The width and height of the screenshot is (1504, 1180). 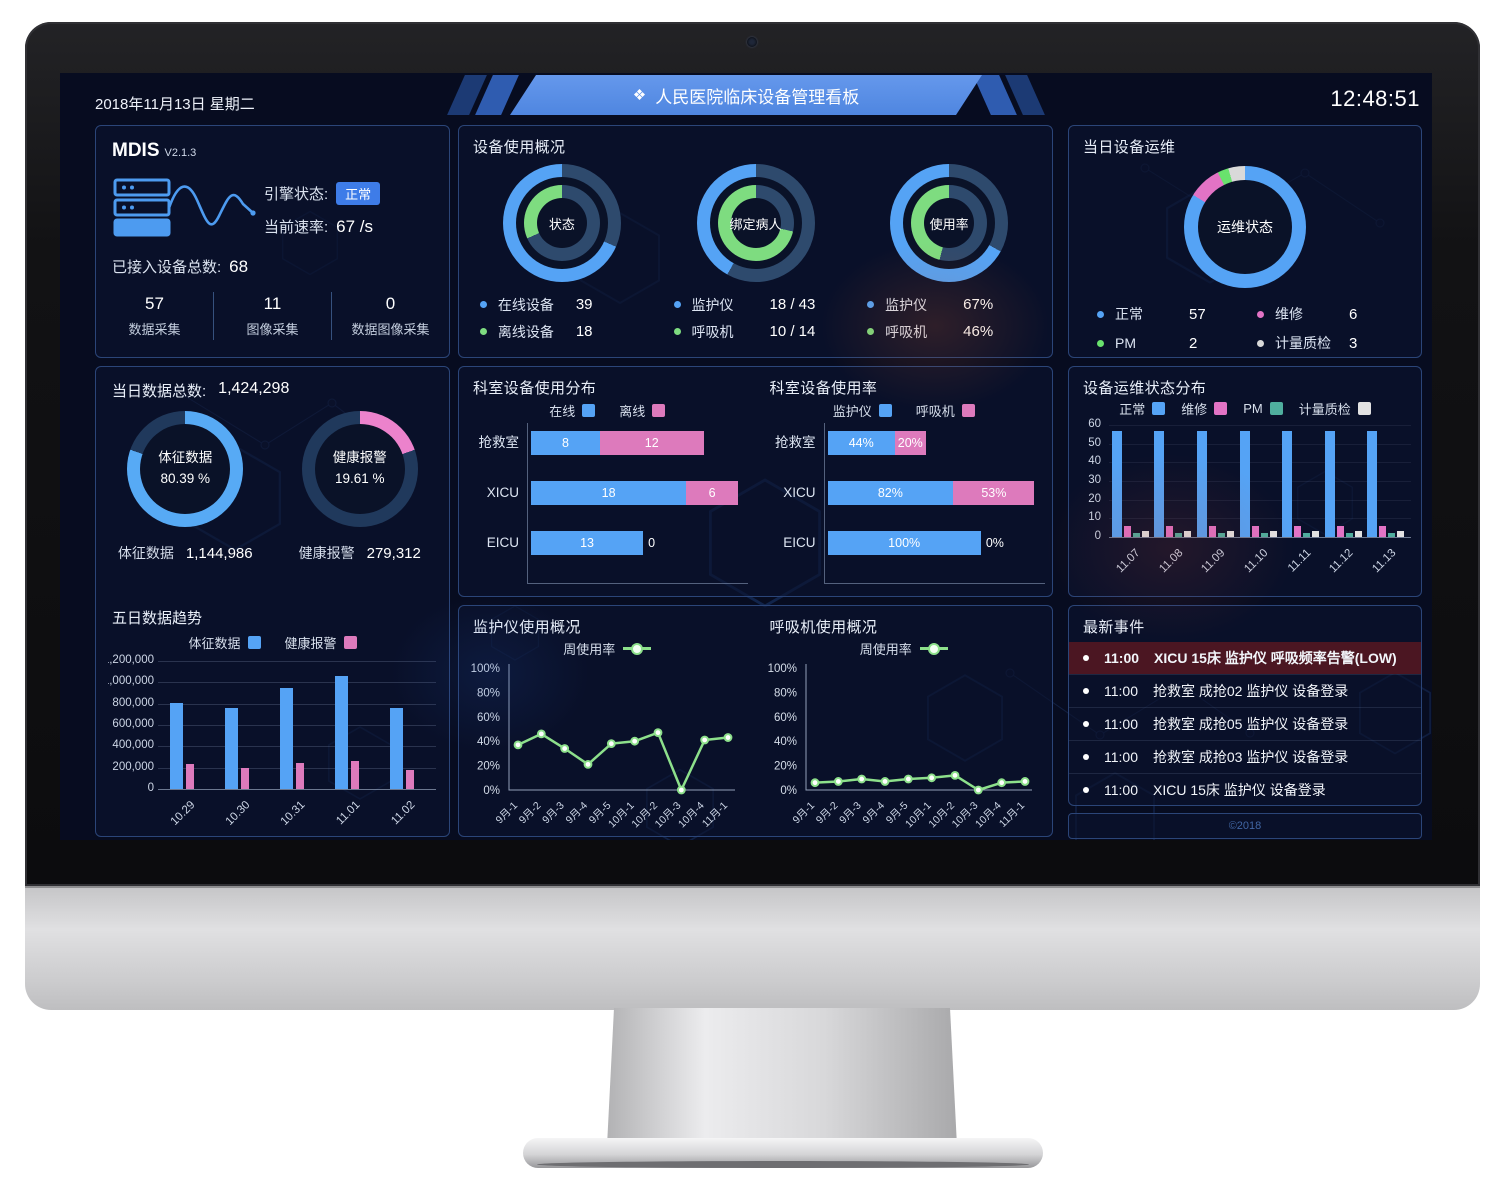 I want to click on legend-value: 67%, so click(x=978, y=304).